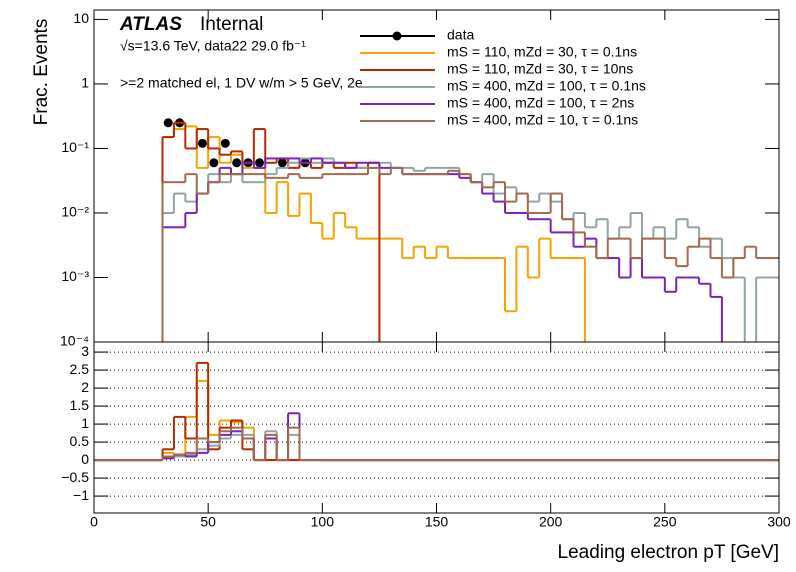  I want to click on y-tick-label: 2, so click(85, 387).